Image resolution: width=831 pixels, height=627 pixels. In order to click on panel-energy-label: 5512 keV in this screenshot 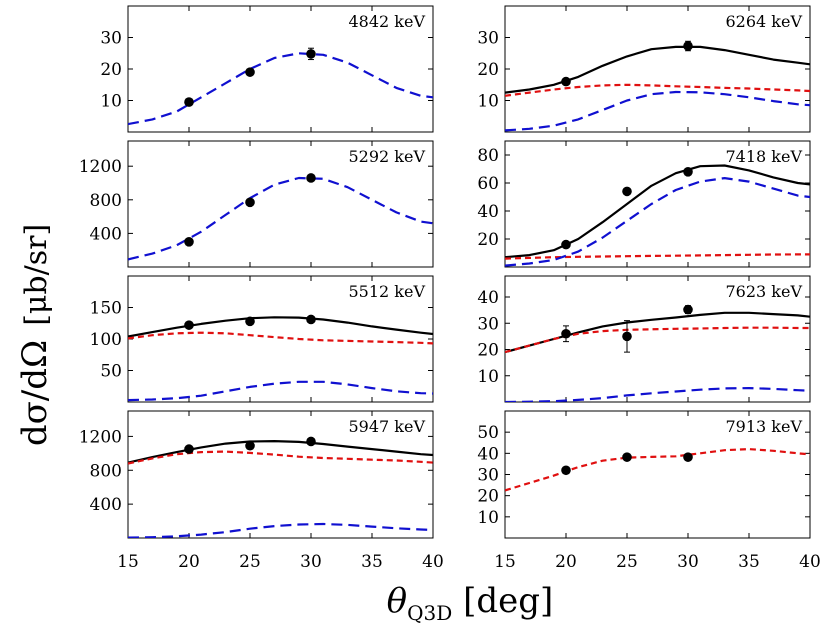, I will do `click(386, 291)`.